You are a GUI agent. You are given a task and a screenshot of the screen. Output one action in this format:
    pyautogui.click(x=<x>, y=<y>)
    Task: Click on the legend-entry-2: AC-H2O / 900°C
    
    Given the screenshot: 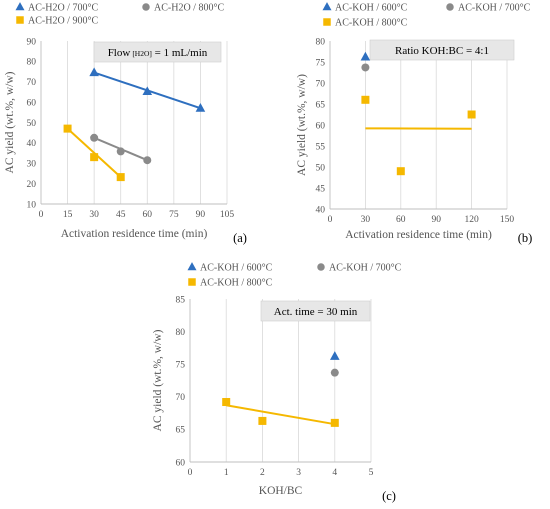 What is the action you would take?
    pyautogui.click(x=63, y=21)
    